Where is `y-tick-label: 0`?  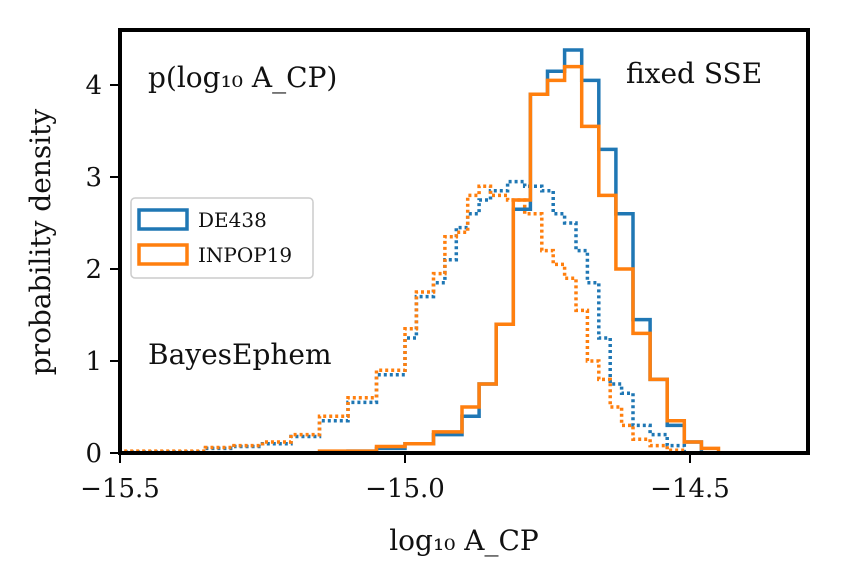
y-tick-label: 0 is located at coordinates (93, 454).